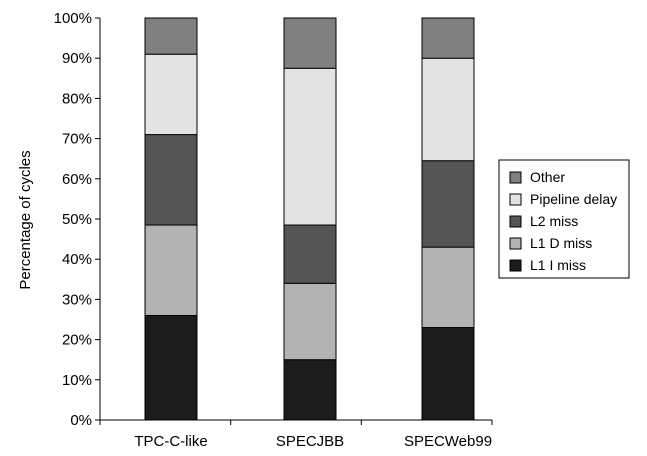 The image size is (647, 456). I want to click on x-category-label: SPECJBB, so click(310, 441).